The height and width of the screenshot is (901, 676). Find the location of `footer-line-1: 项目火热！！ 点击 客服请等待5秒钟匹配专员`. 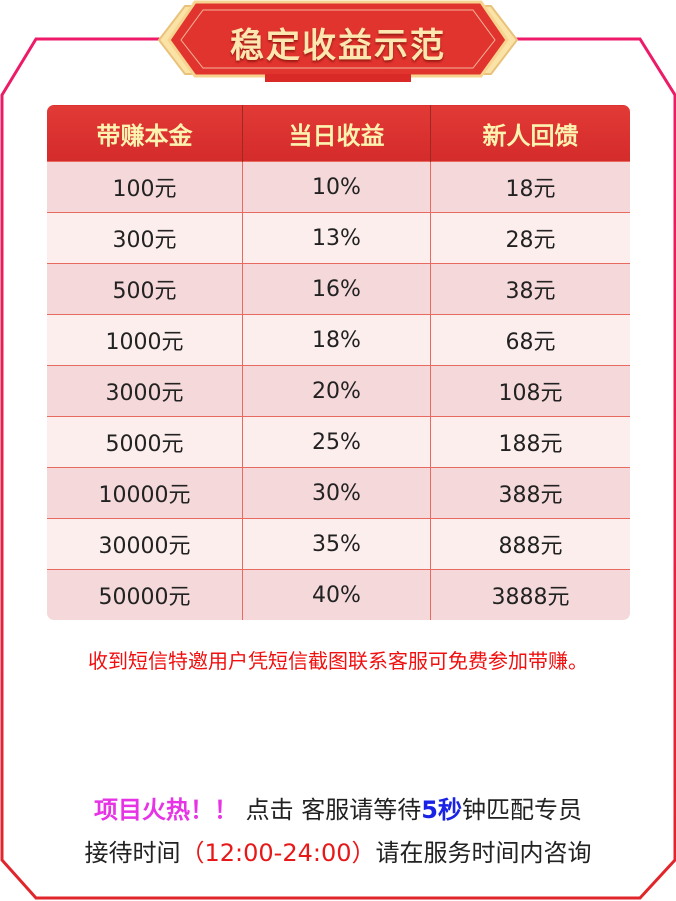

footer-line-1: 项目火热！！ 点击 客服请等待5秒钟匹配专员 is located at coordinates (338, 807).